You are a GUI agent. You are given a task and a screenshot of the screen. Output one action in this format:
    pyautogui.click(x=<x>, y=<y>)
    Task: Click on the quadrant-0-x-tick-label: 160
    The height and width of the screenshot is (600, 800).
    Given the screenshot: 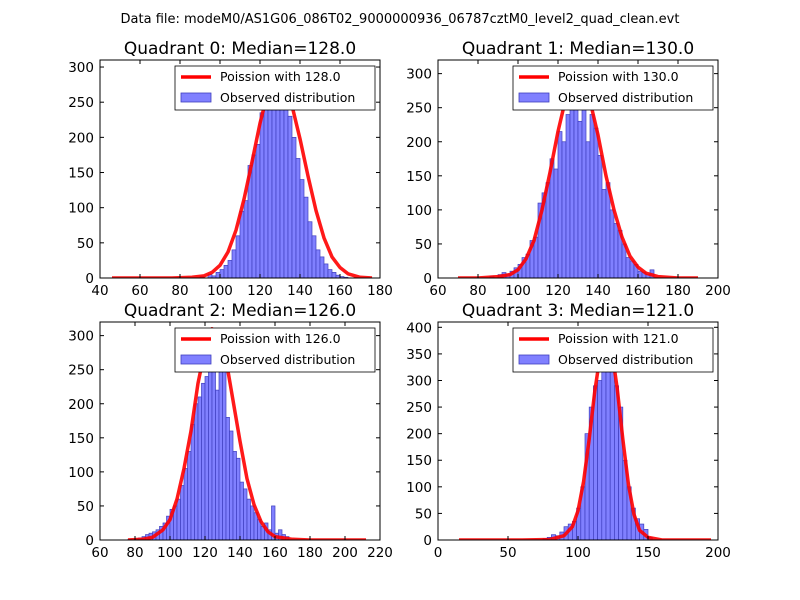 What is the action you would take?
    pyautogui.click(x=340, y=291)
    